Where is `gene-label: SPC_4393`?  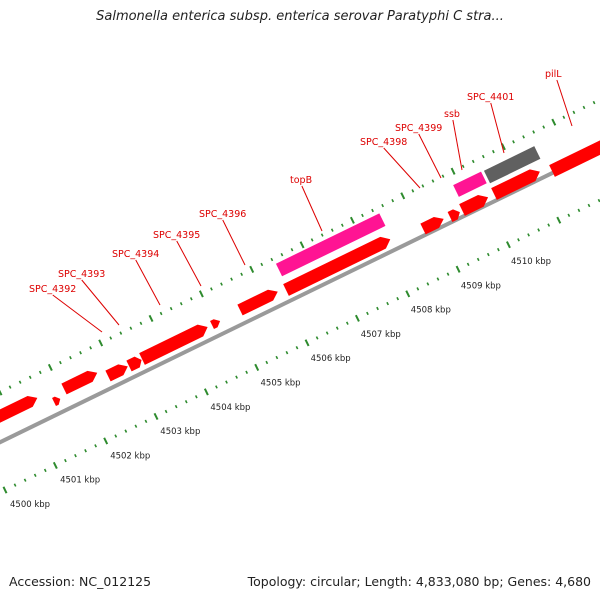 gene-label: SPC_4393 is located at coordinates (81, 274).